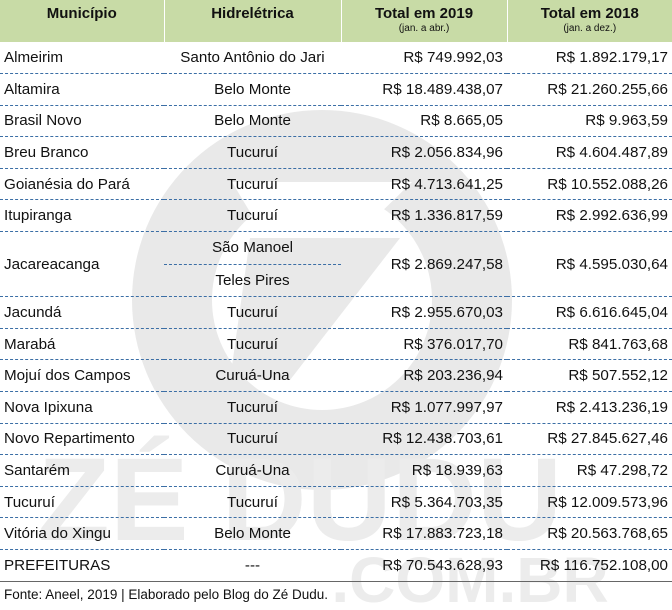 The image size is (672, 610). Describe the element at coordinates (589, 152) in the screenshot. I see `cell-total-2018: R$ 4.604.487,89` at that location.